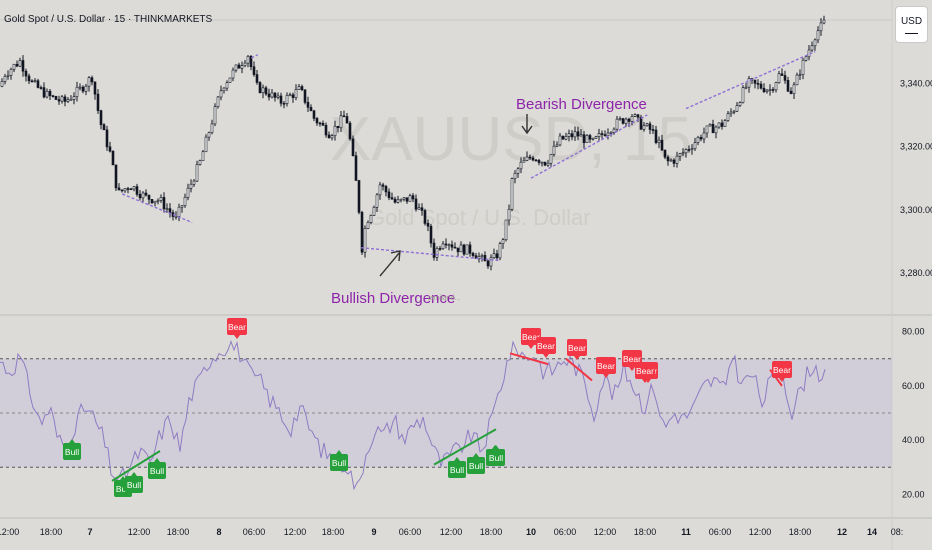 Image resolution: width=932 pixels, height=550 pixels. I want to click on price-tick-label: 3,340.00, so click(916, 83).